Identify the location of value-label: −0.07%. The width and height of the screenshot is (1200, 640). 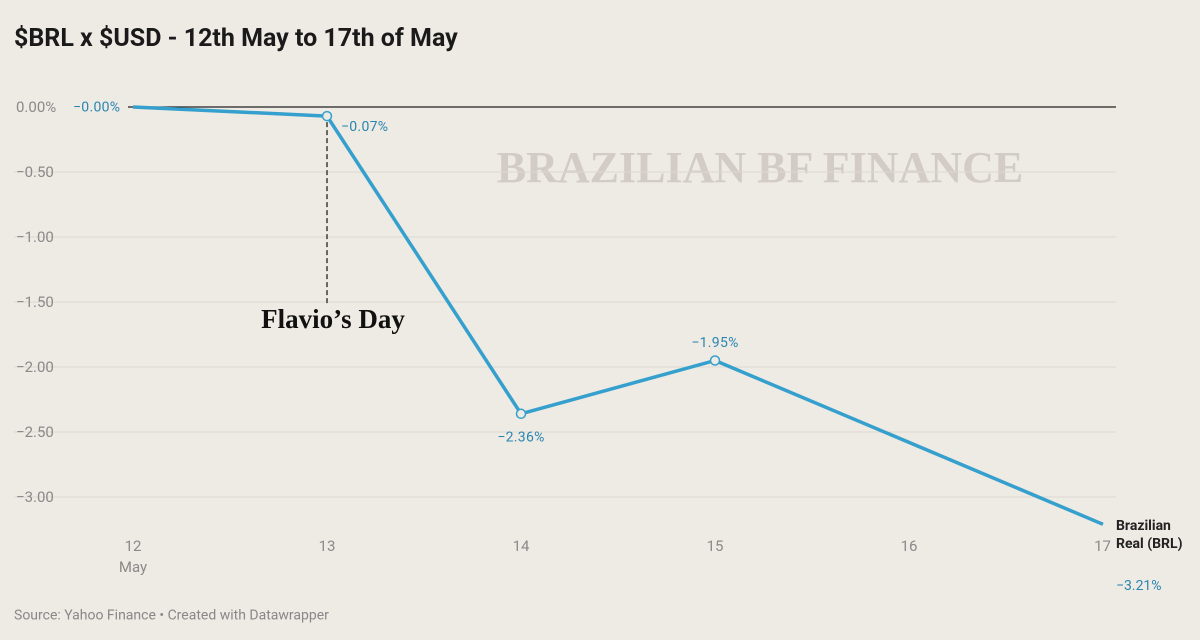
(364, 127).